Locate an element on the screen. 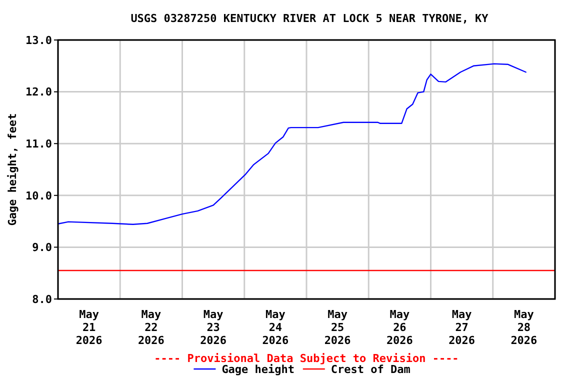  x-tick-label: May 27 2026 is located at coordinates (462, 327).